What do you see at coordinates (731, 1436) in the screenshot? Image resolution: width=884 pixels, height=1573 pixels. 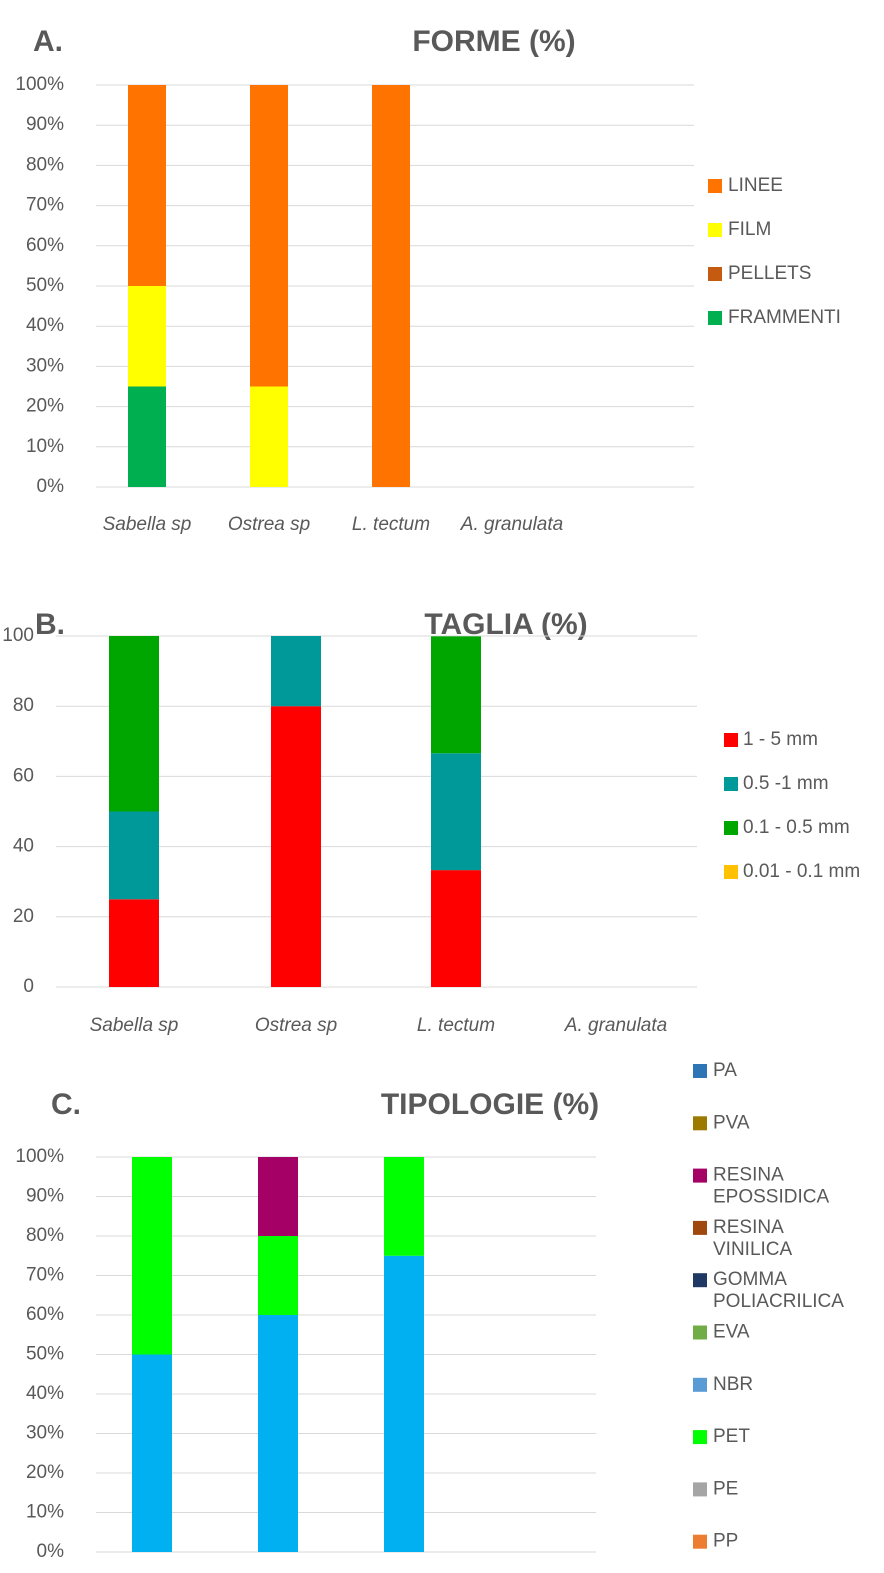 I see `legend-label-pet: PET` at bounding box center [731, 1436].